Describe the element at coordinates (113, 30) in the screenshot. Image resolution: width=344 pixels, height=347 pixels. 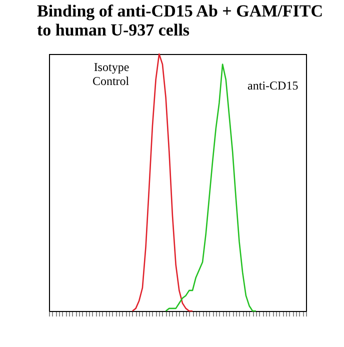
I see `text: to human U-937 cells` at that location.